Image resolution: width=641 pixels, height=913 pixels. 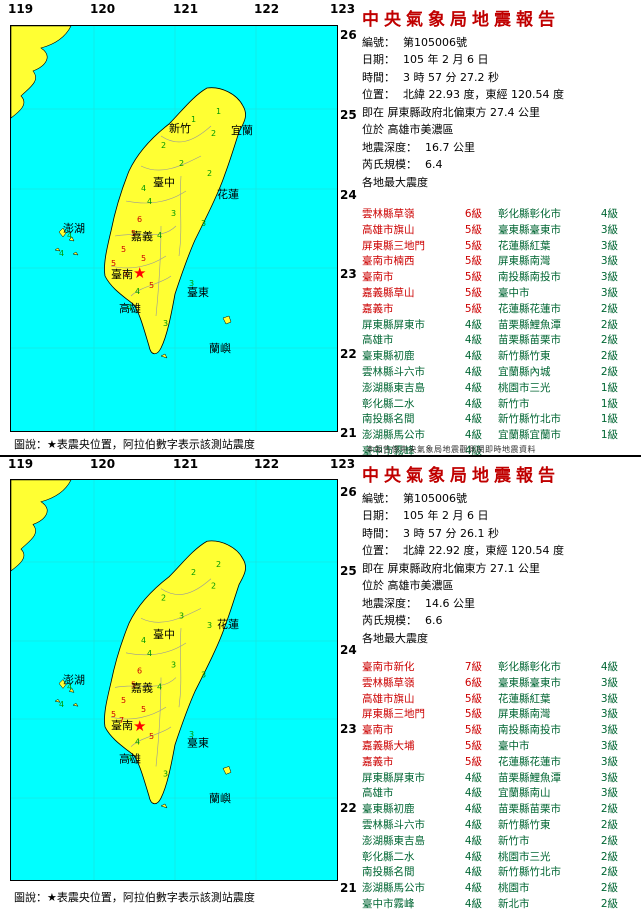 I want to click on station-name: 新竹縣竹北市, so click(x=529, y=419).